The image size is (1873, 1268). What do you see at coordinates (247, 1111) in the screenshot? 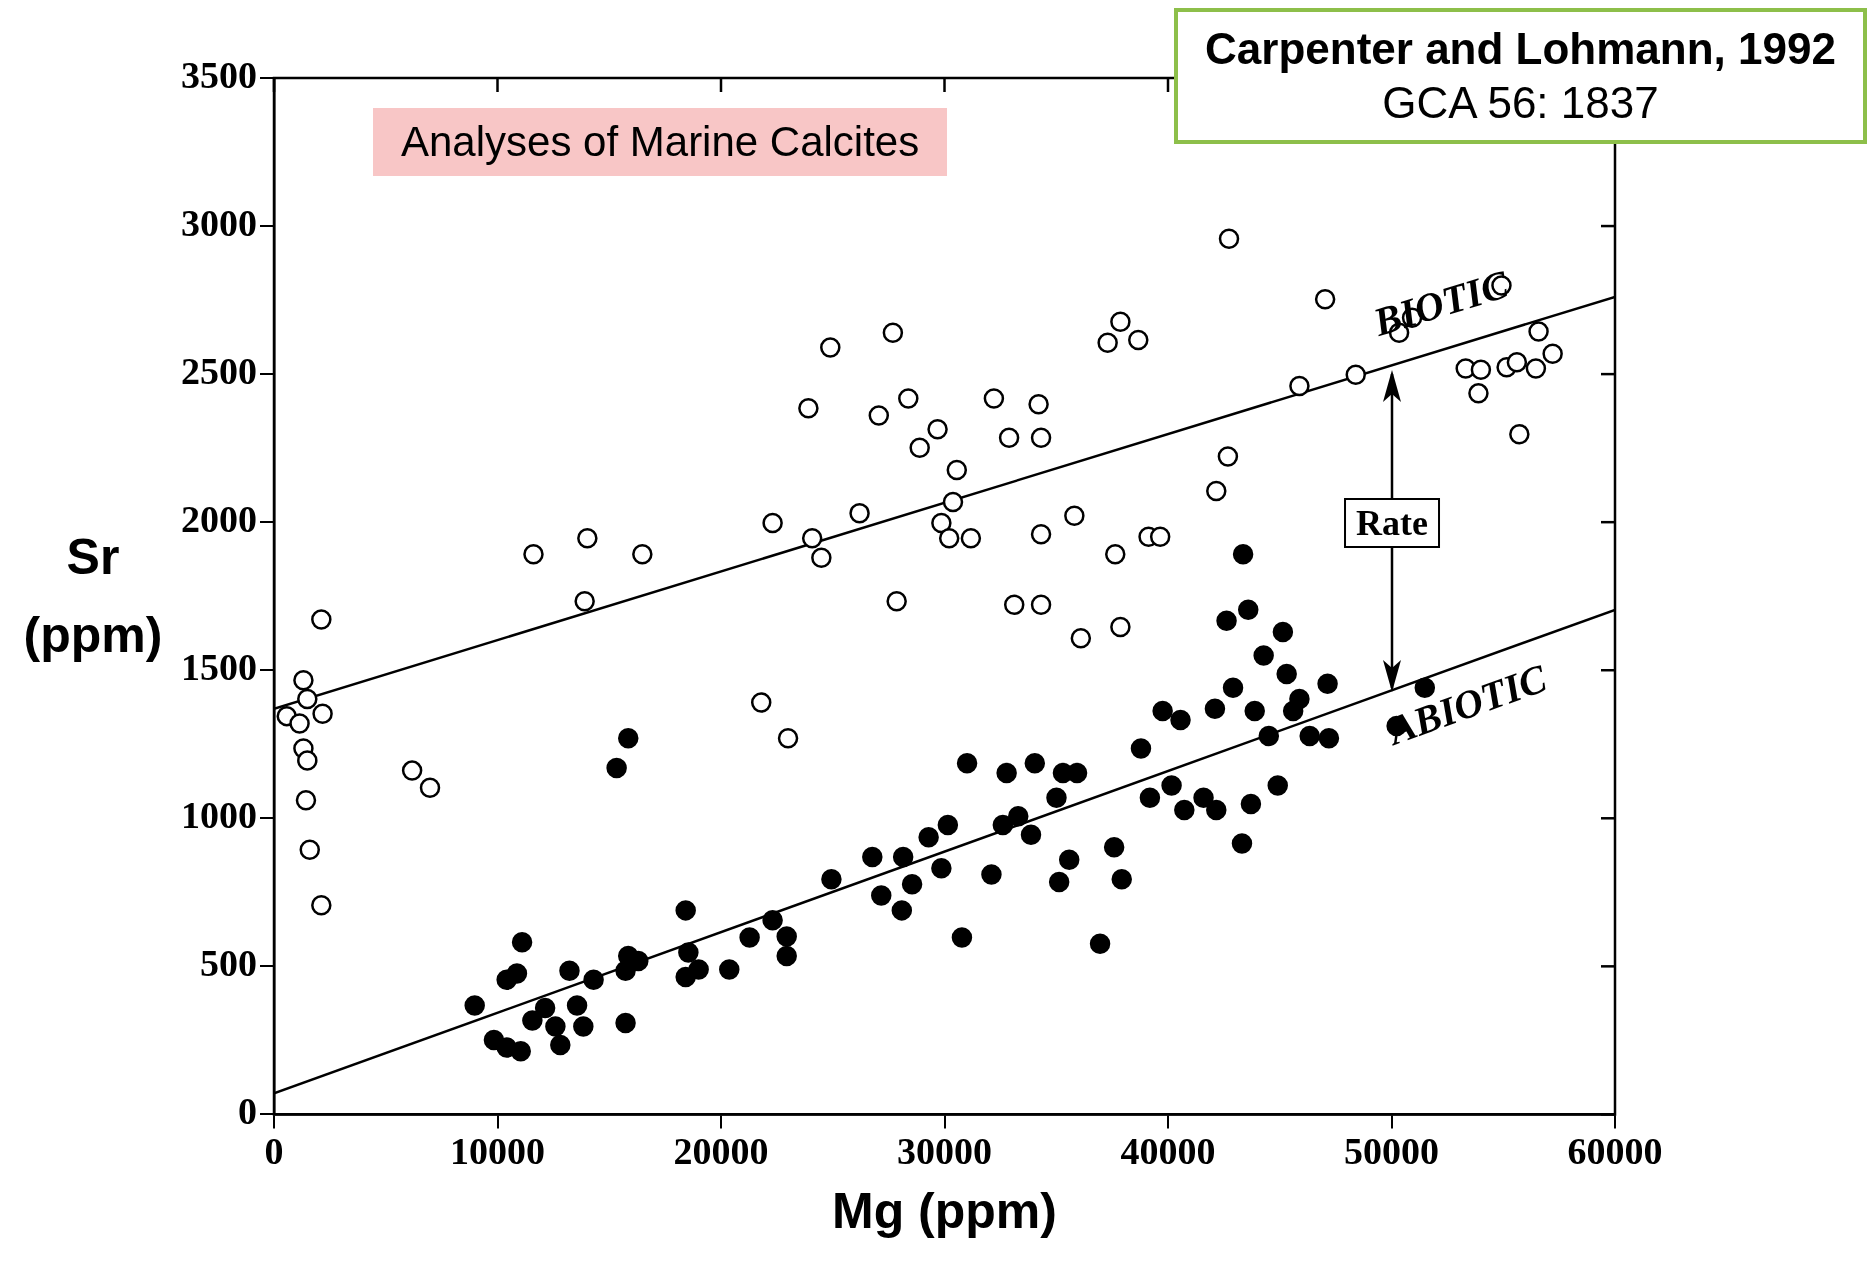
I see `y-tick-label: 0` at bounding box center [247, 1111].